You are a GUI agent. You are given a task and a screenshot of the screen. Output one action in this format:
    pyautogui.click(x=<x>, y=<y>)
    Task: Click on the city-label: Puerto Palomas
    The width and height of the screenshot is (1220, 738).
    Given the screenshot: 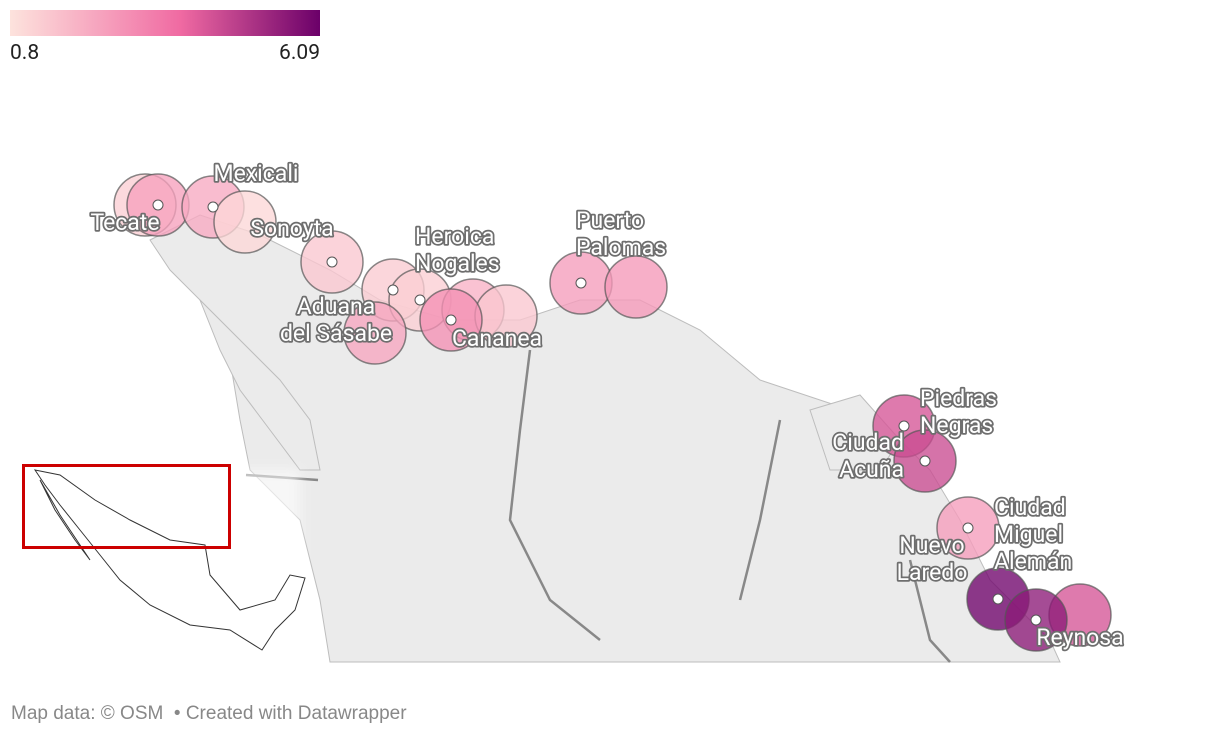 What is the action you would take?
    pyautogui.click(x=621, y=234)
    